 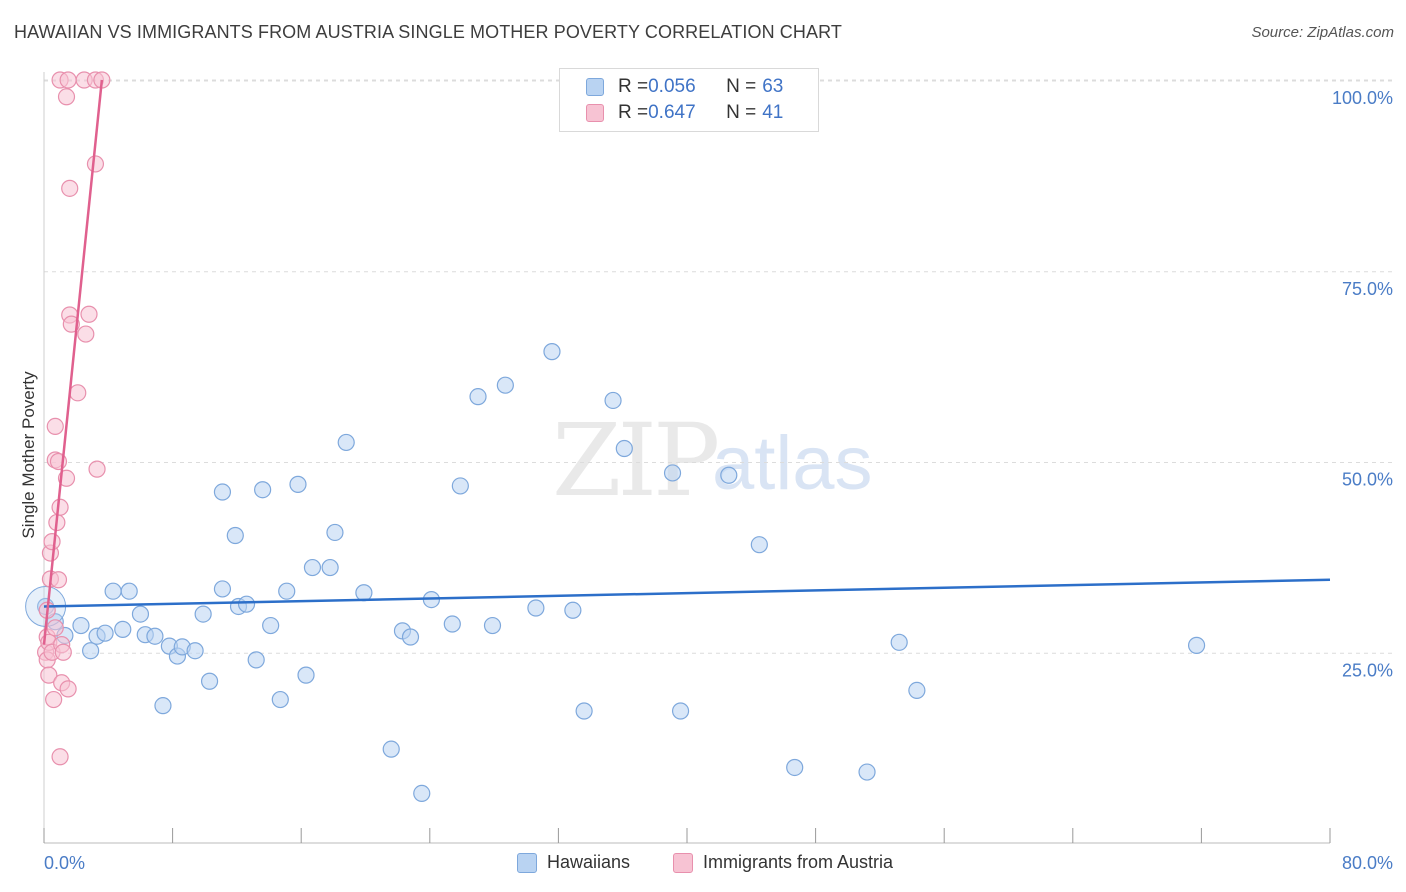 What do you see at coordinates (1367, 289) in the screenshot?
I see `y-tick-label: 75.0%` at bounding box center [1367, 289].